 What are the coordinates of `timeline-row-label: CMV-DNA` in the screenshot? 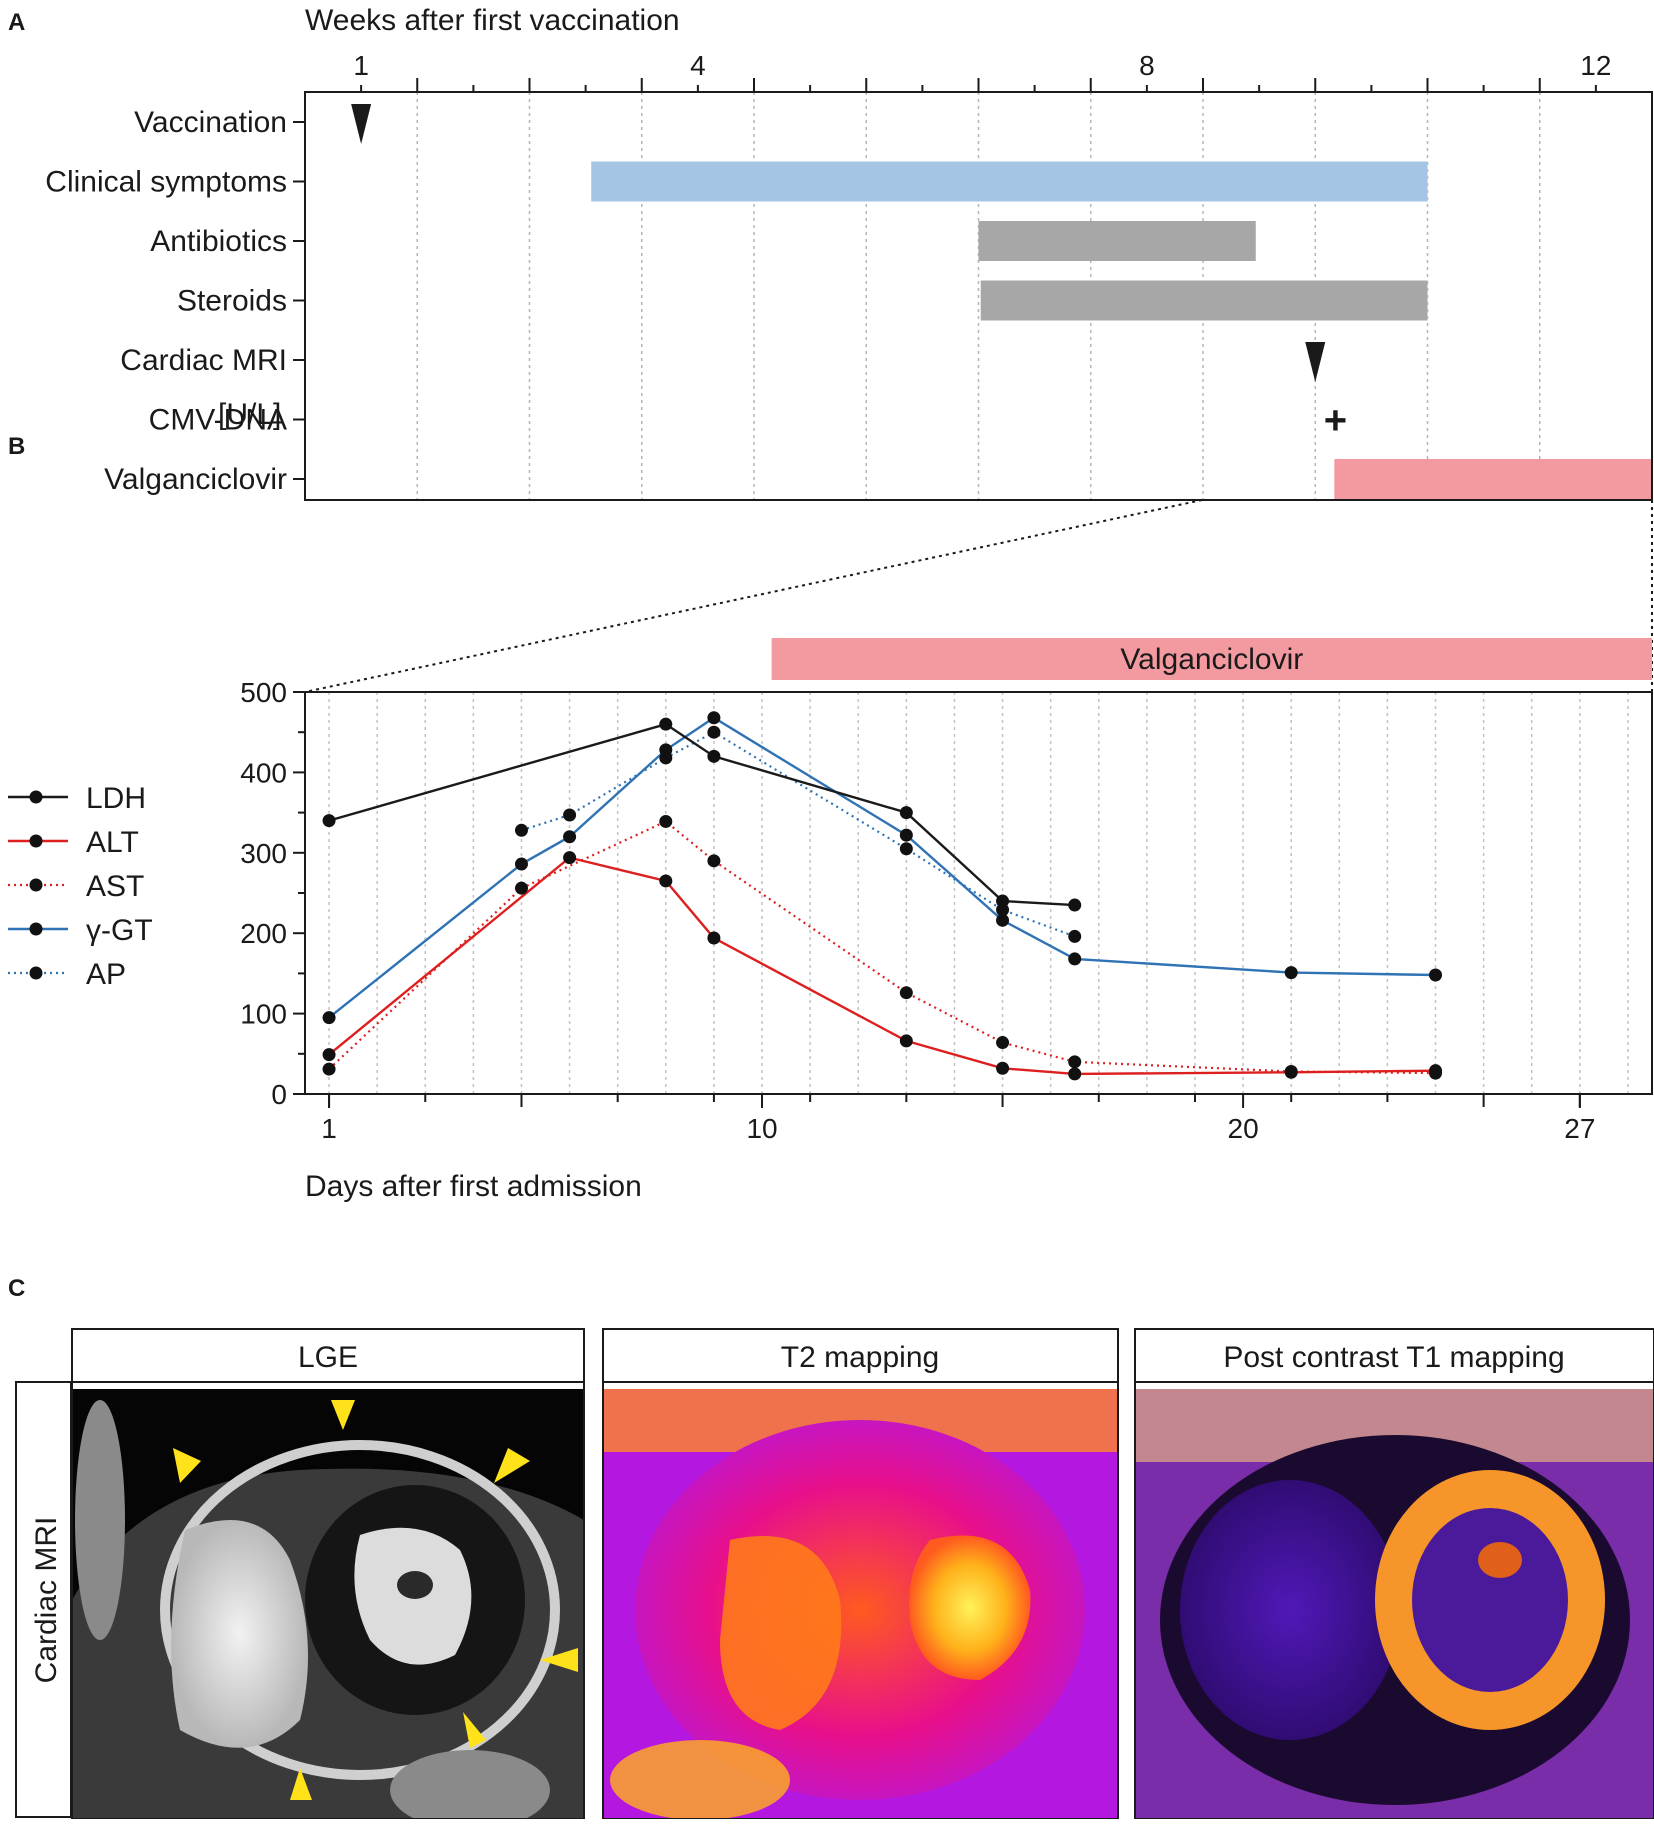 It's located at (218, 420).